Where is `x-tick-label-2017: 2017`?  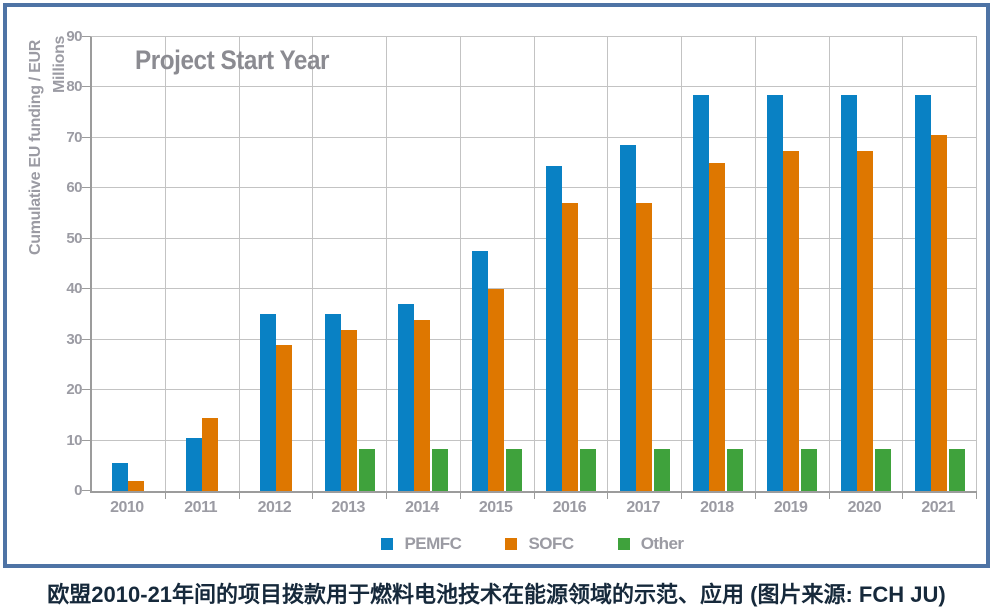
x-tick-label-2017: 2017 is located at coordinates (643, 507).